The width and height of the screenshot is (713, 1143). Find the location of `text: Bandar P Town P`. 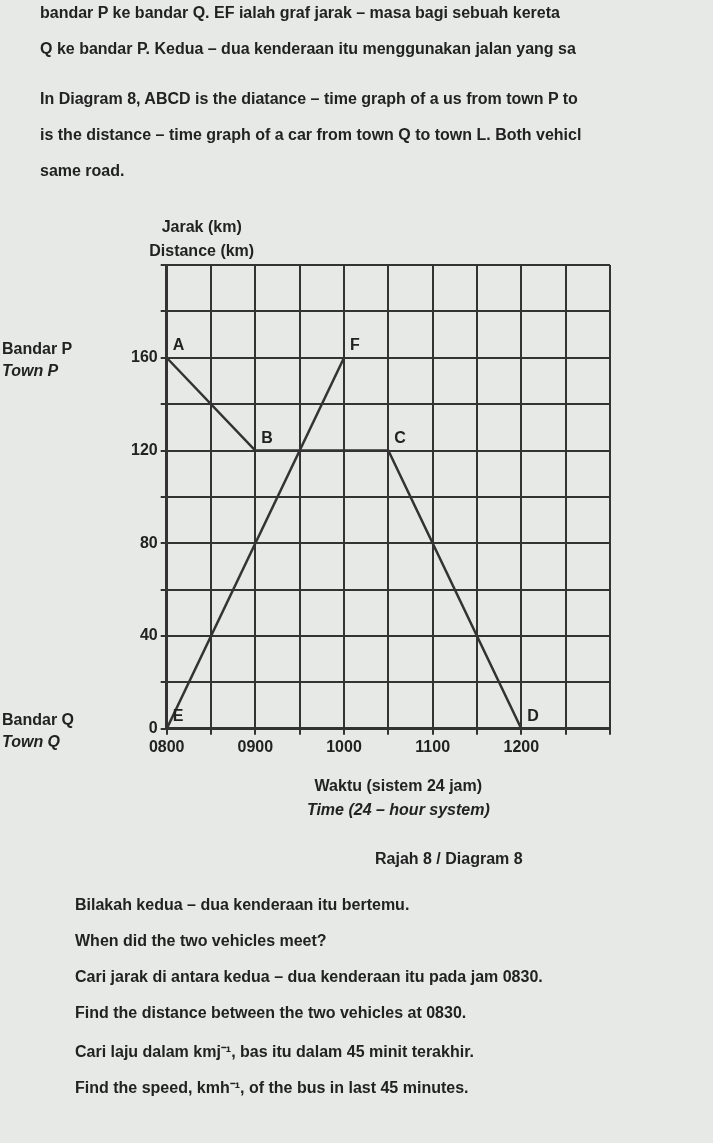

text: Bandar P Town P is located at coordinates (37, 360).